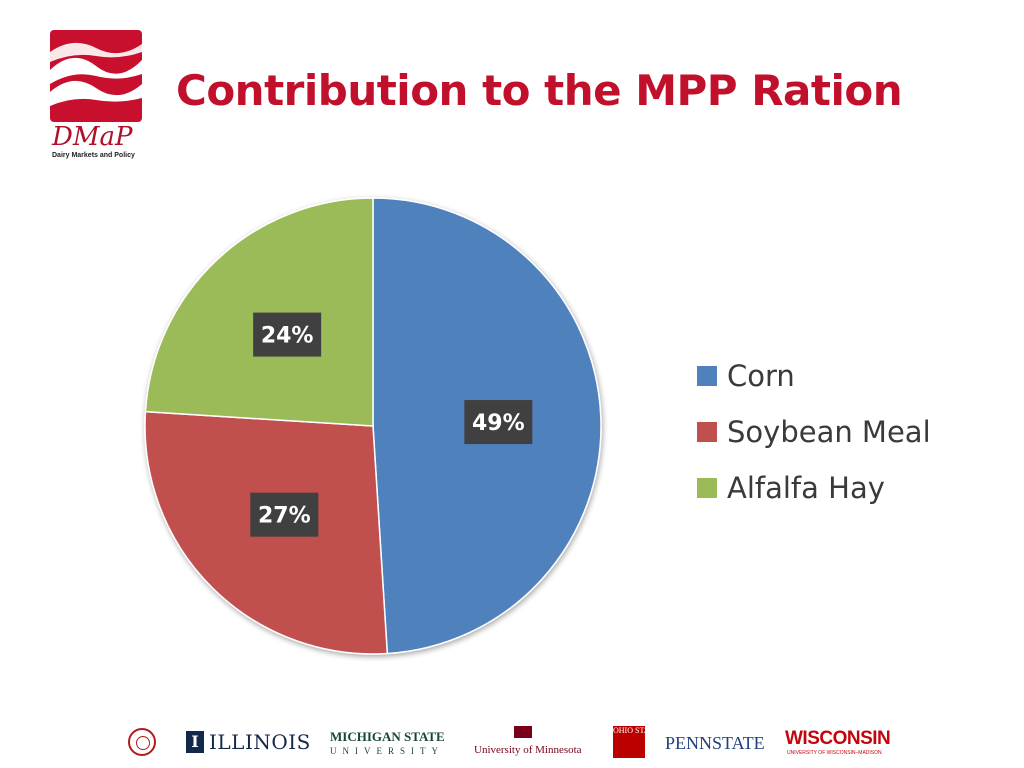 This screenshot has height=768, width=1024. I want to click on minnesota-m-icon, so click(523, 732).